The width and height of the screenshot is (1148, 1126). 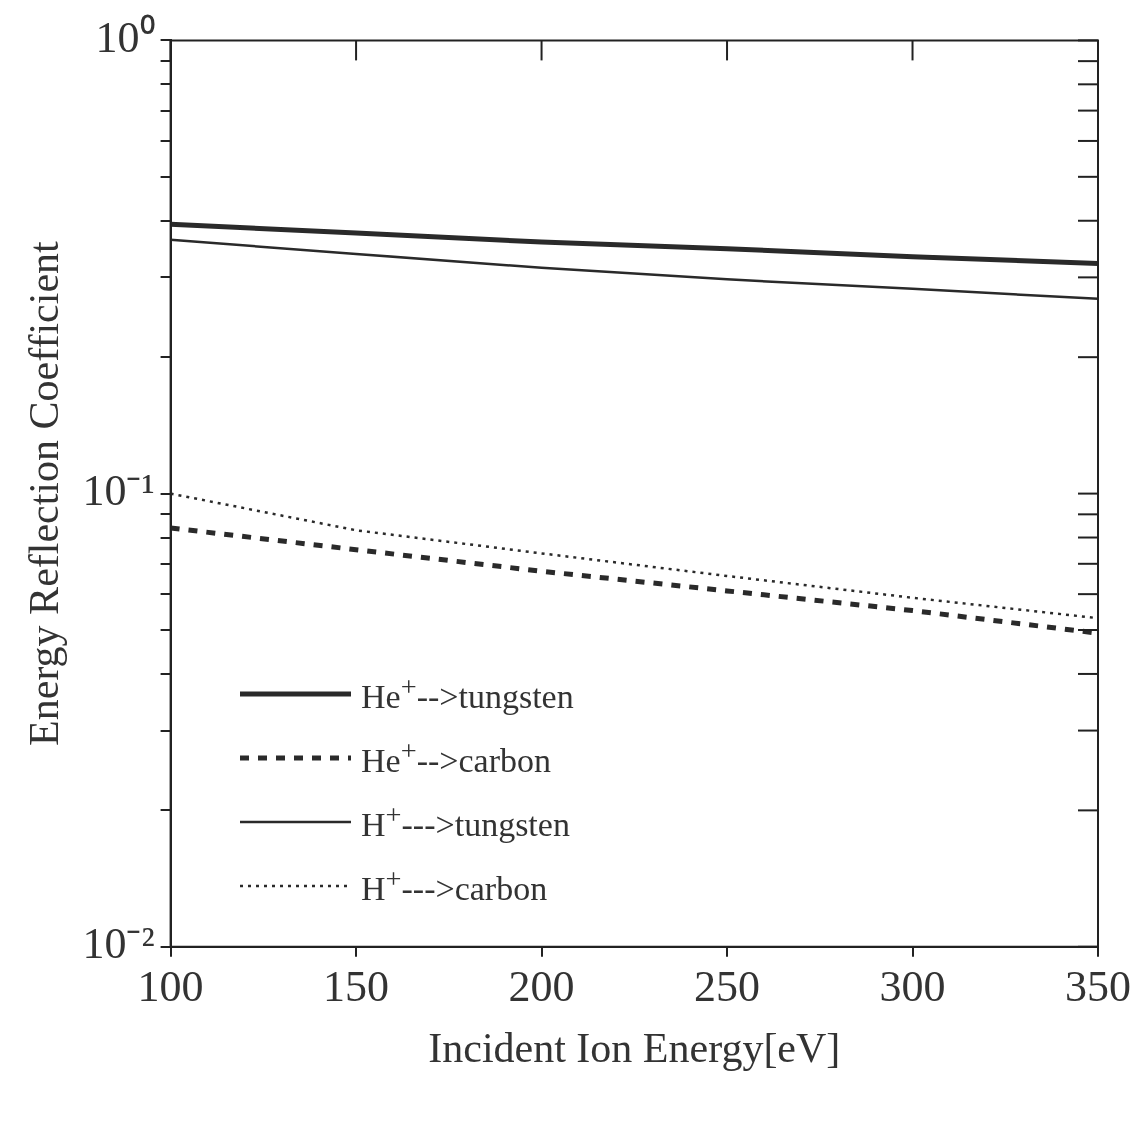 What do you see at coordinates (1098, 986) in the screenshot?
I see `x-tick-label: 350` at bounding box center [1098, 986].